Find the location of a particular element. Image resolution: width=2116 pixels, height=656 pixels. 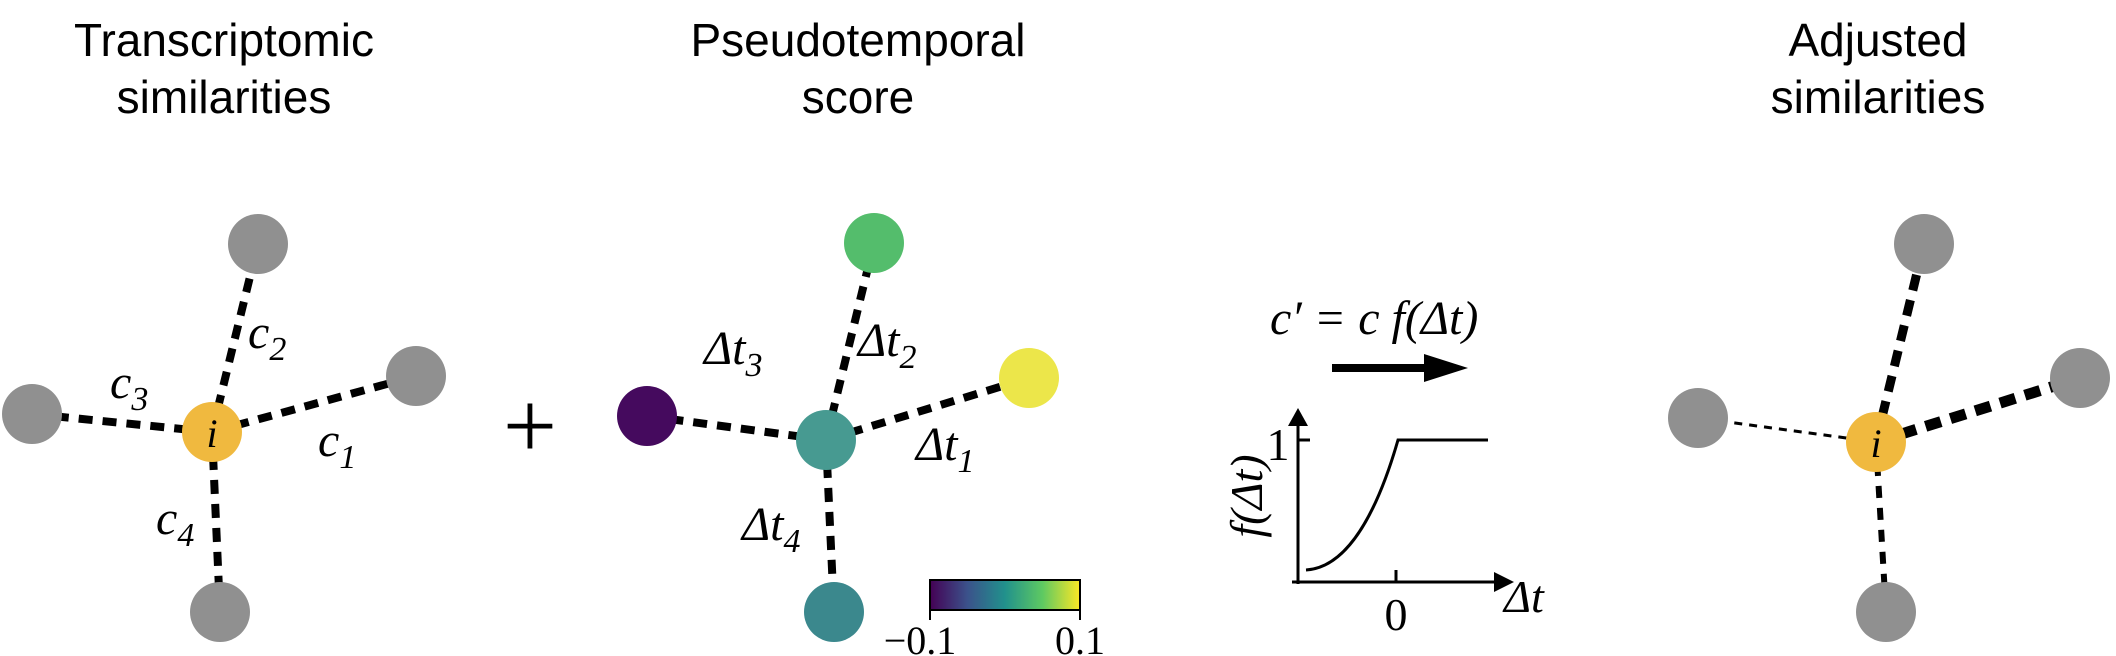

arrow-head is located at coordinates (1446, 368).